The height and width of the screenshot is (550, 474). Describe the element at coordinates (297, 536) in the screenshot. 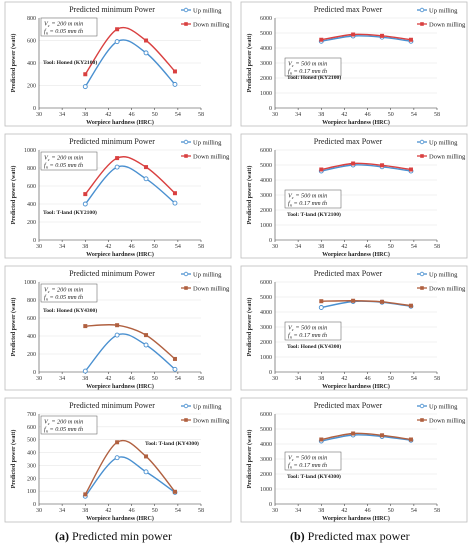

I see `caption-right-tag: (b)` at that location.